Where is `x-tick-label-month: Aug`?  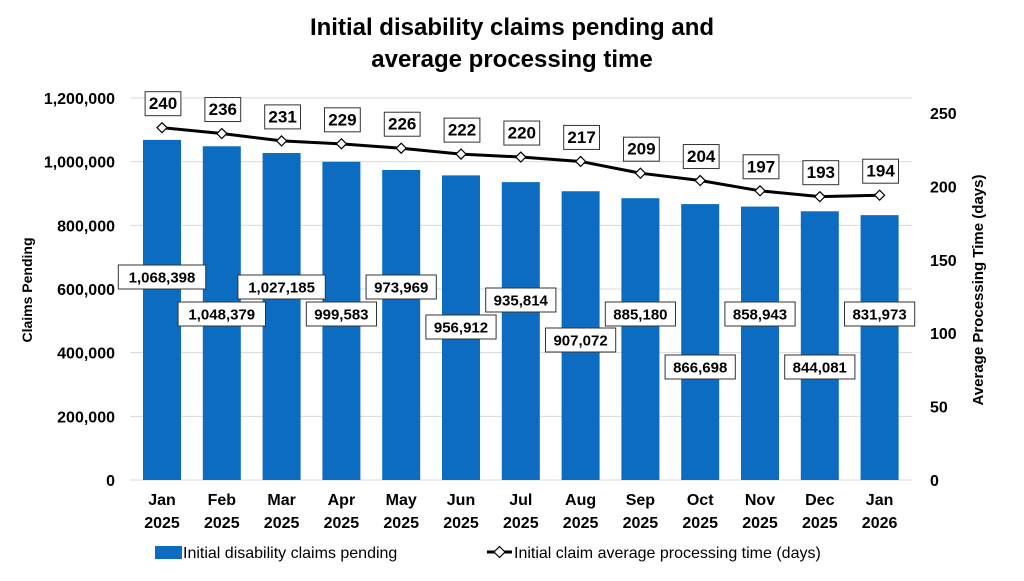
x-tick-label-month: Aug is located at coordinates (580, 500).